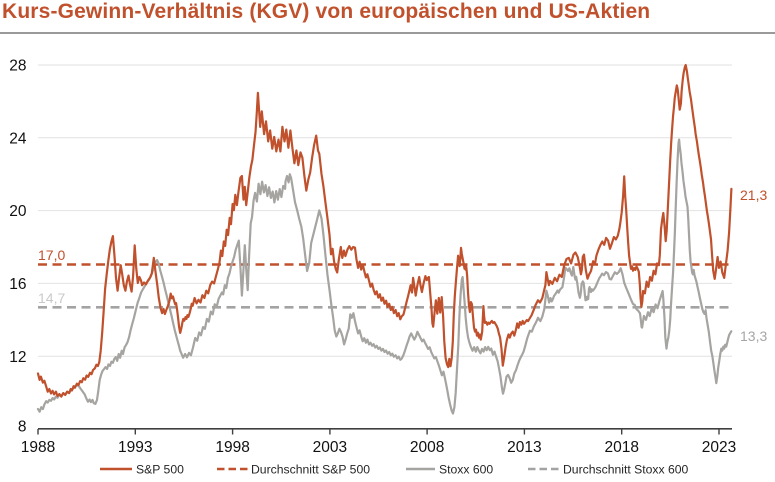  What do you see at coordinates (232, 447) in the screenshot?
I see `svg-text: 1998` at bounding box center [232, 447].